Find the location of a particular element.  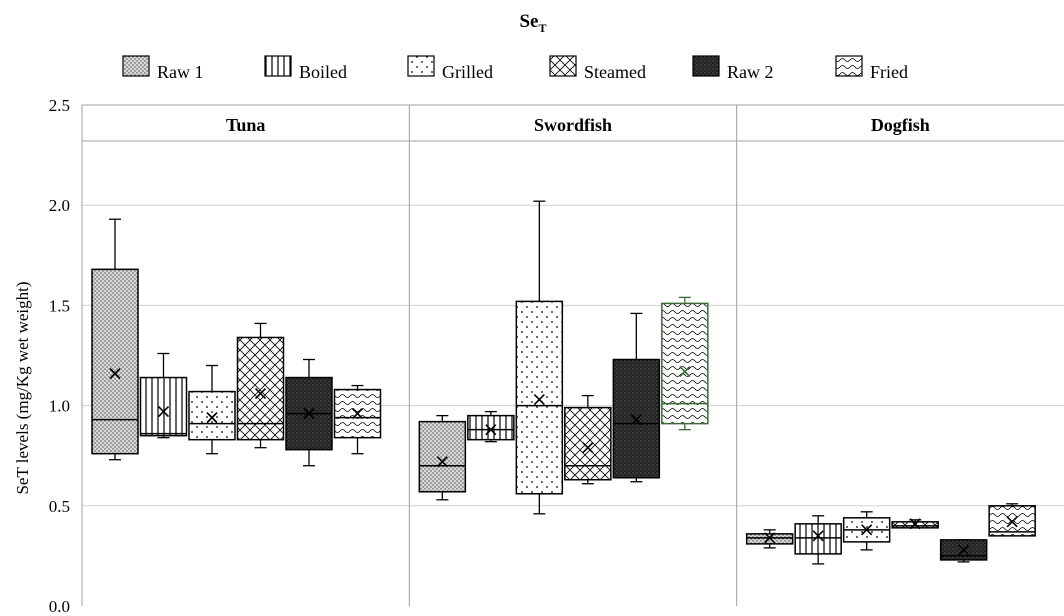

panel-title: Swordfish is located at coordinates (573, 125).